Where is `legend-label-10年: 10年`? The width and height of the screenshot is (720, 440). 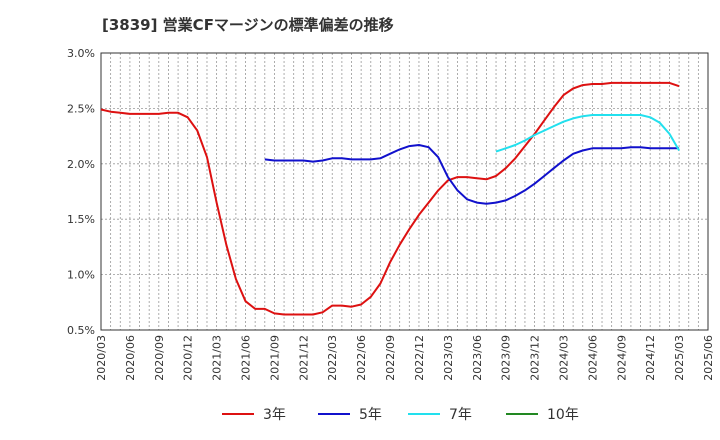
legend-label-10年: 10年 is located at coordinates (563, 415).